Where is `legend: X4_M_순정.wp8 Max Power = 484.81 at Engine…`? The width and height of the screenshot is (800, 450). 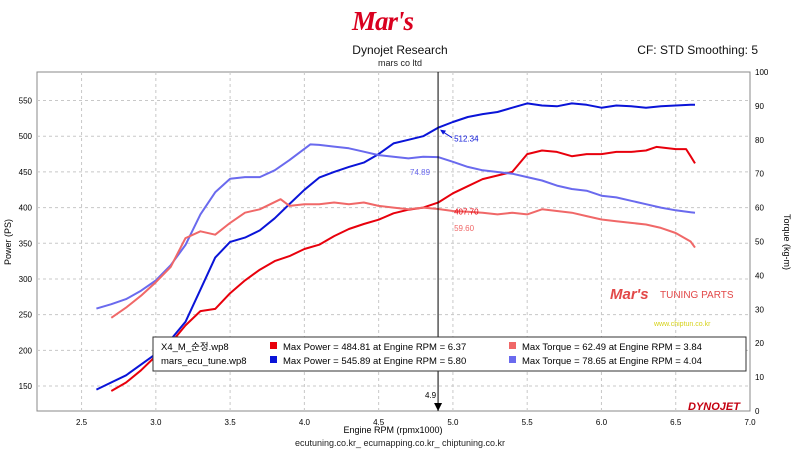 legend: X4_M_순정.wp8 Max Power = 484.81 at Engine… is located at coordinates (449, 354).